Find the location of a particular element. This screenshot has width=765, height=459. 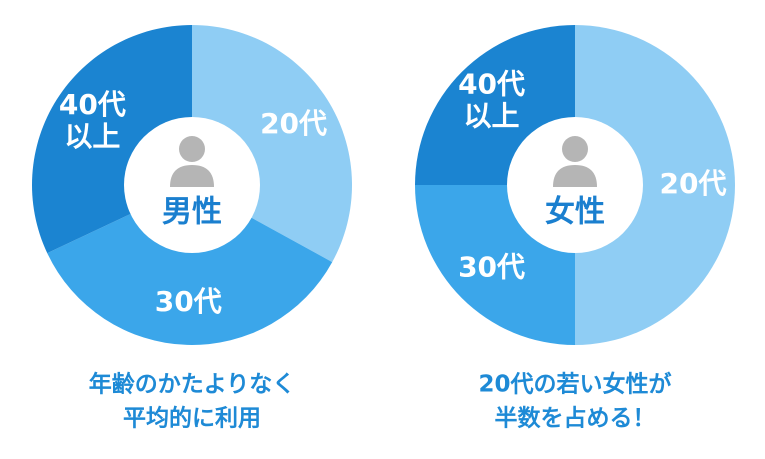

caption: 20代の若い女性が is located at coordinates (574, 384).